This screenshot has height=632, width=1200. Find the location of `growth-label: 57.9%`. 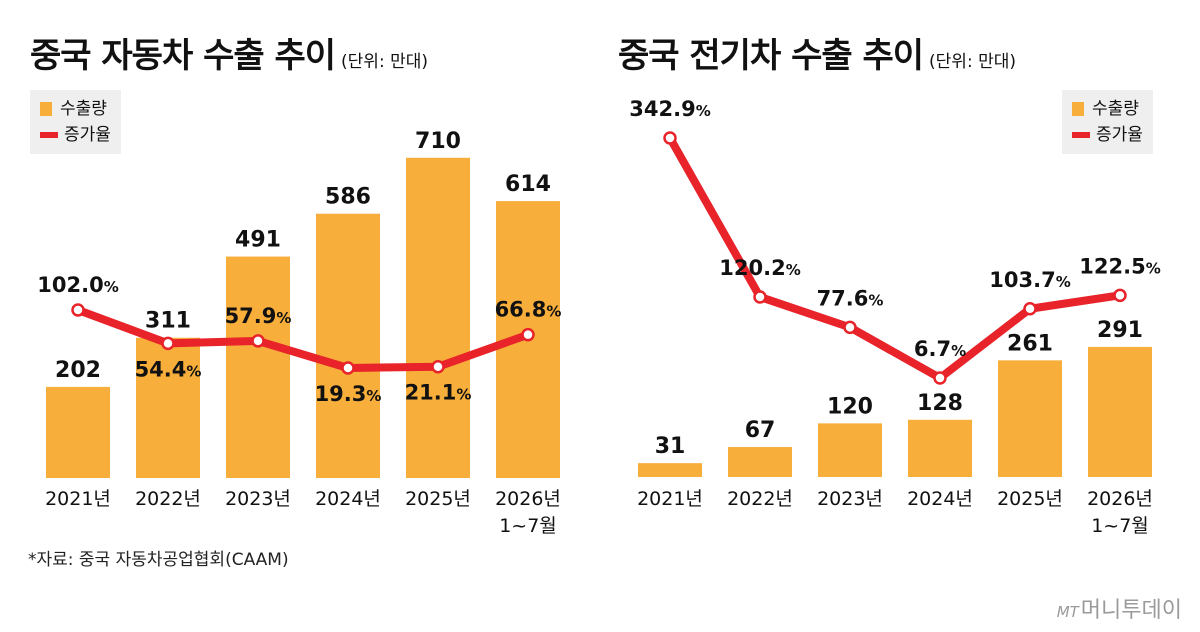

growth-label: 57.9% is located at coordinates (258, 316).